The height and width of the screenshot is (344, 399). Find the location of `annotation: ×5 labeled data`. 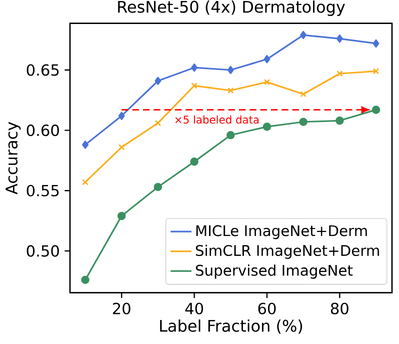

annotation: ×5 labeled data is located at coordinates (217, 119).